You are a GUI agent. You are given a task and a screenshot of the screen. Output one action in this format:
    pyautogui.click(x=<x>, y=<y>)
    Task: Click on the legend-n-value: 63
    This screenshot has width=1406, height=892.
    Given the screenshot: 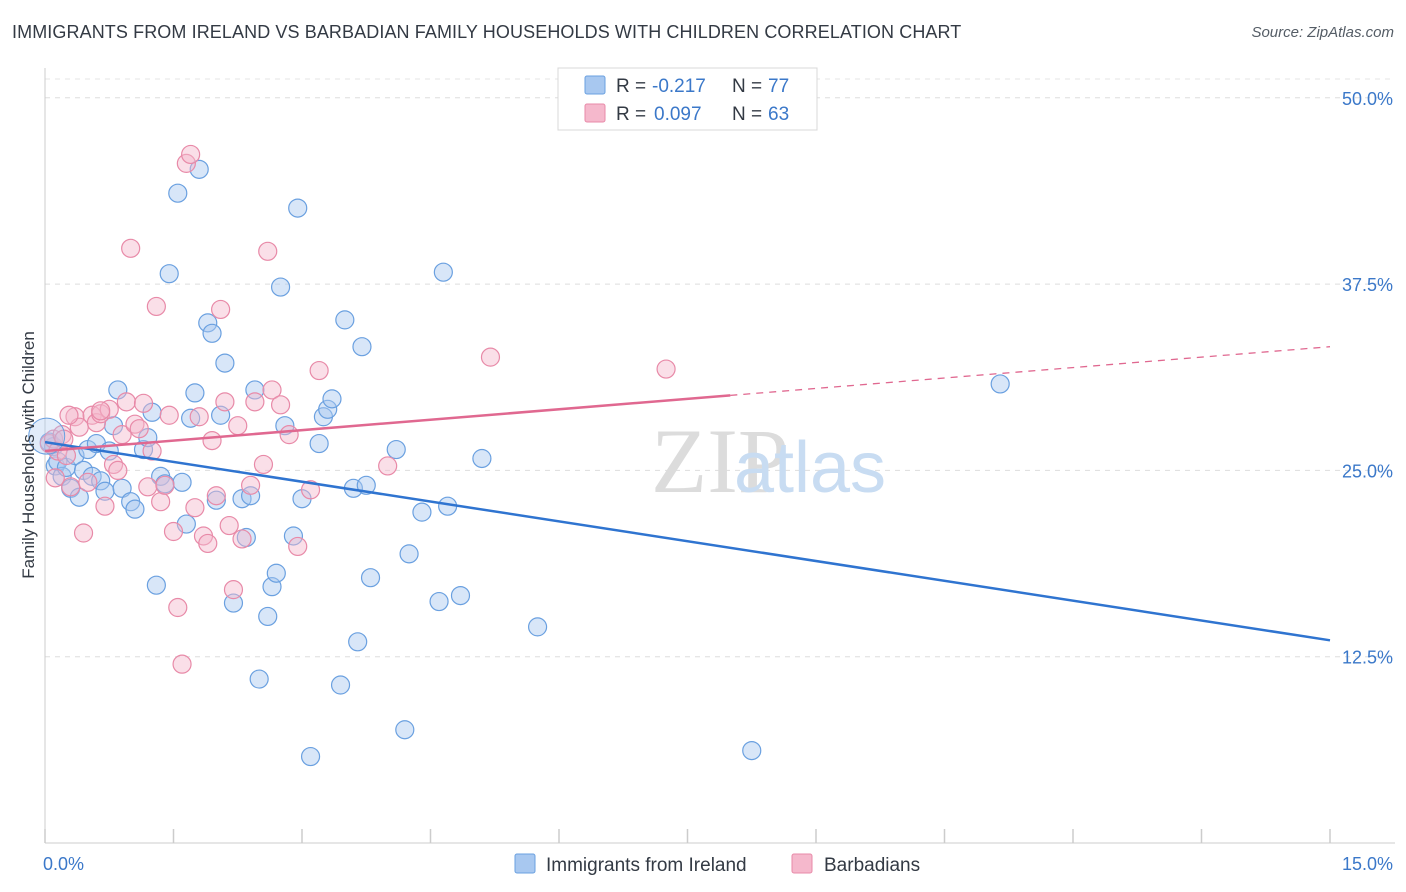 What is the action you would take?
    pyautogui.click(x=778, y=114)
    